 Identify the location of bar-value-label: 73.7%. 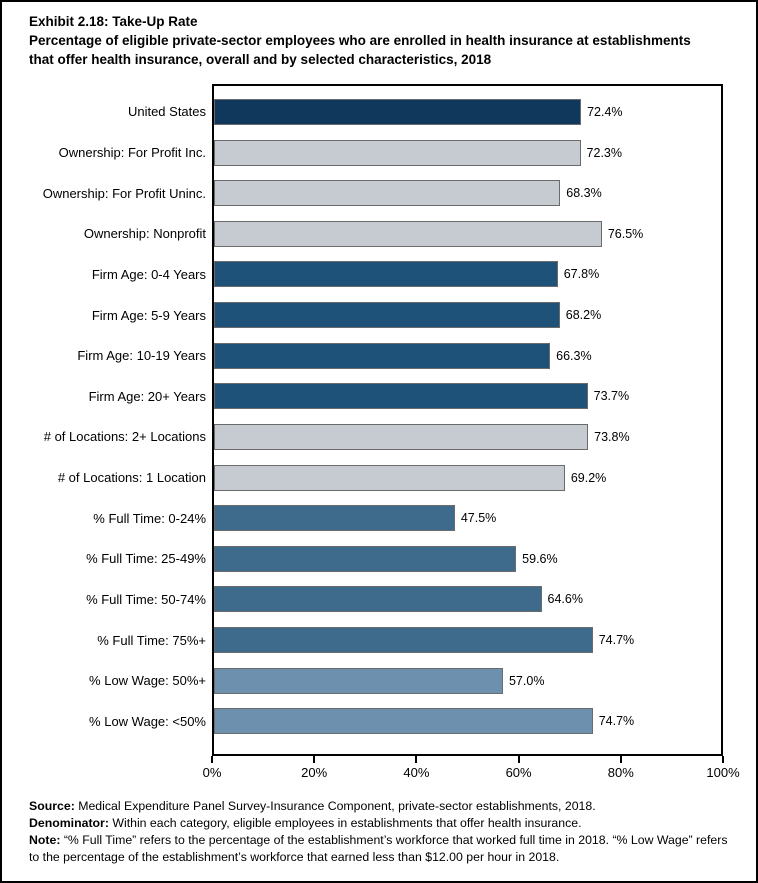
(611, 396).